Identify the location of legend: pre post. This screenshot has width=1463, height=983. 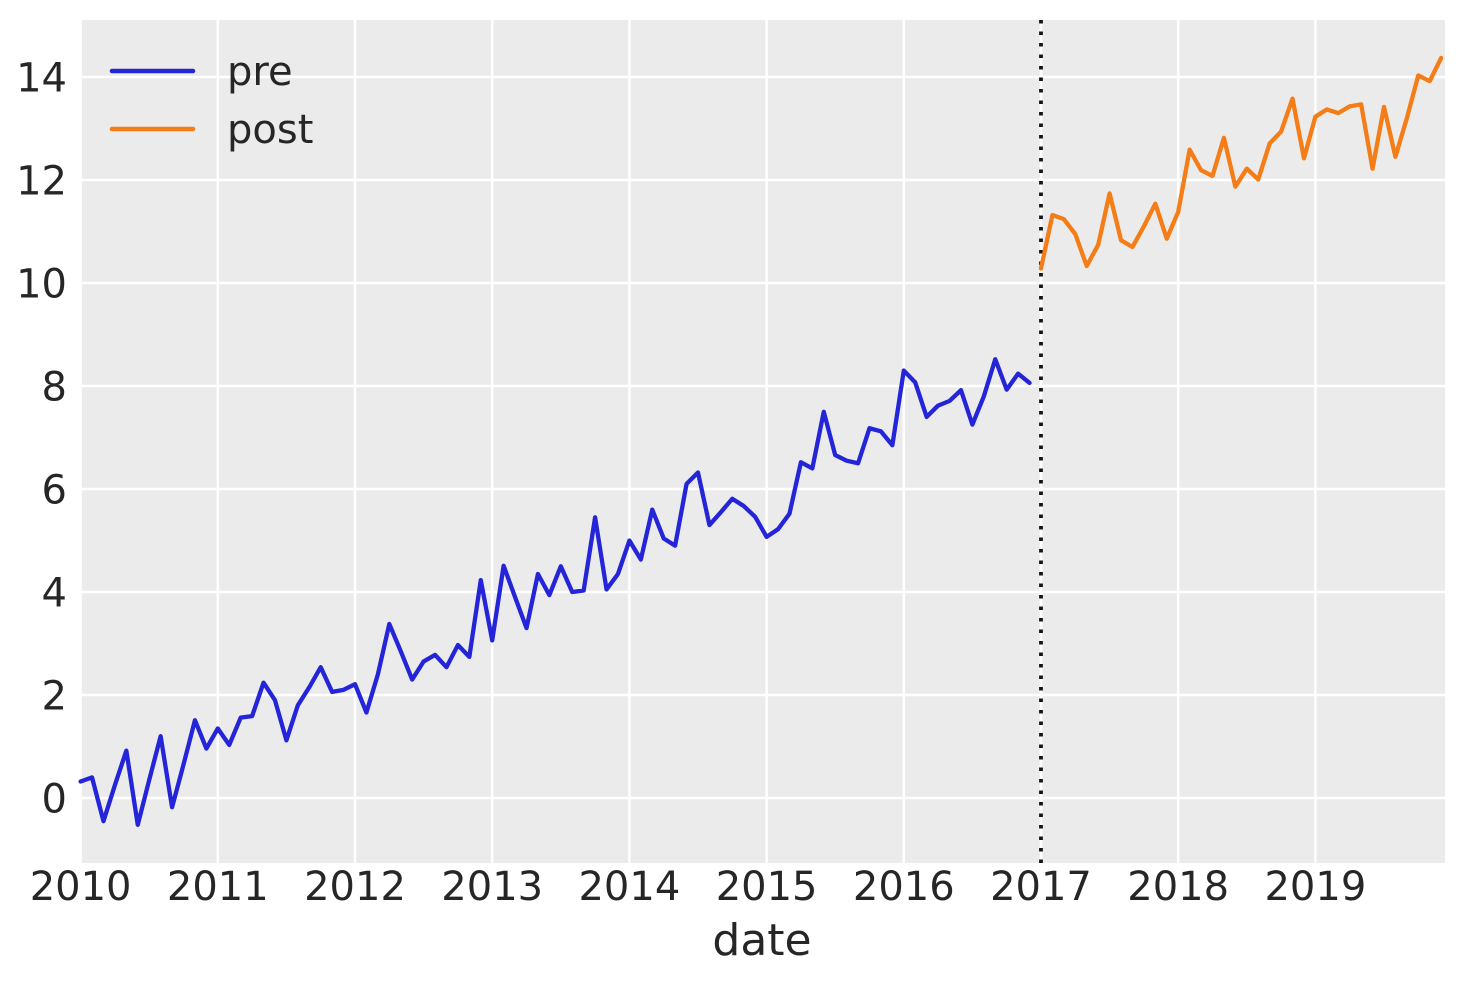
(211, 101).